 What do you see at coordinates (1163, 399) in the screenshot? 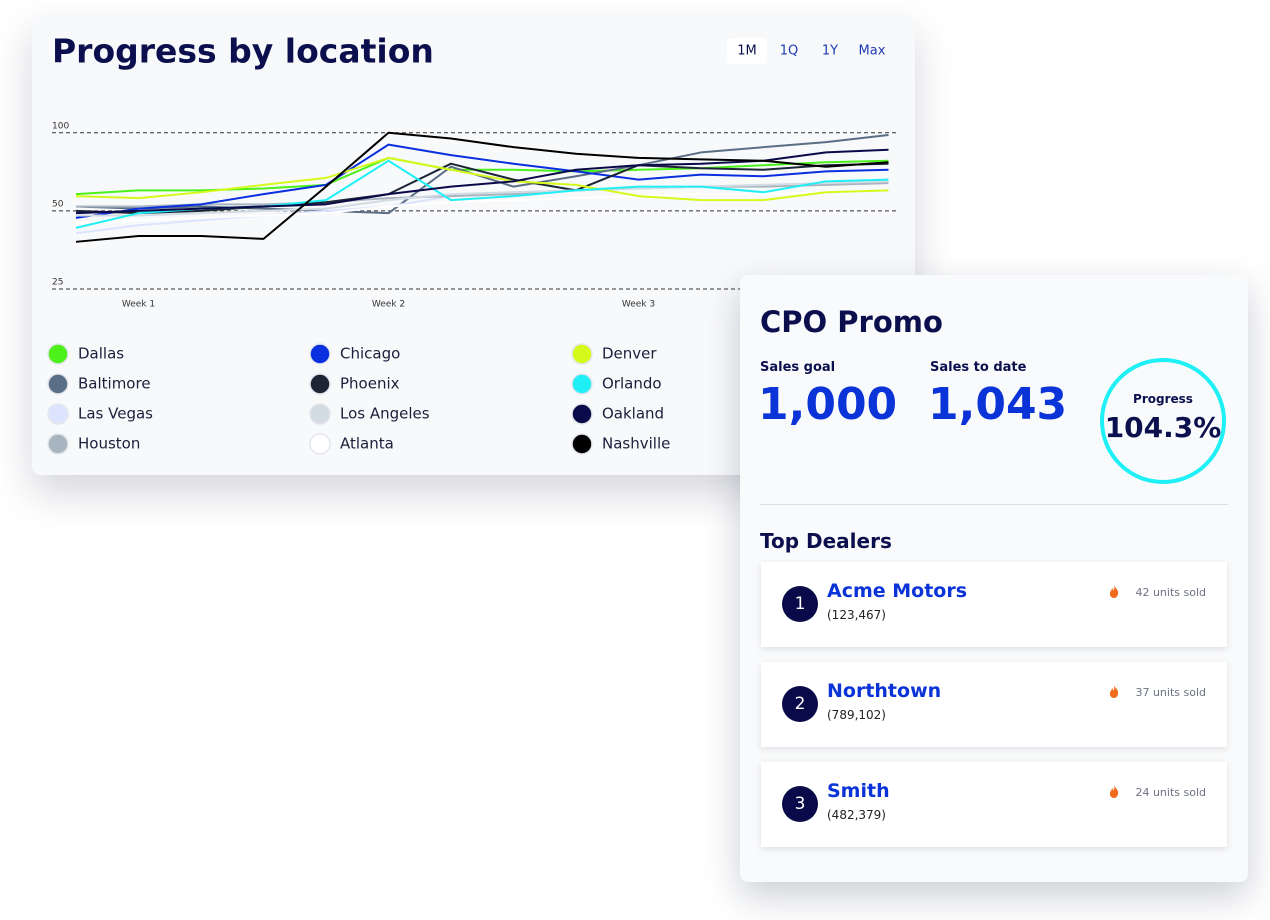
I see `progress-label: Progress` at bounding box center [1163, 399].